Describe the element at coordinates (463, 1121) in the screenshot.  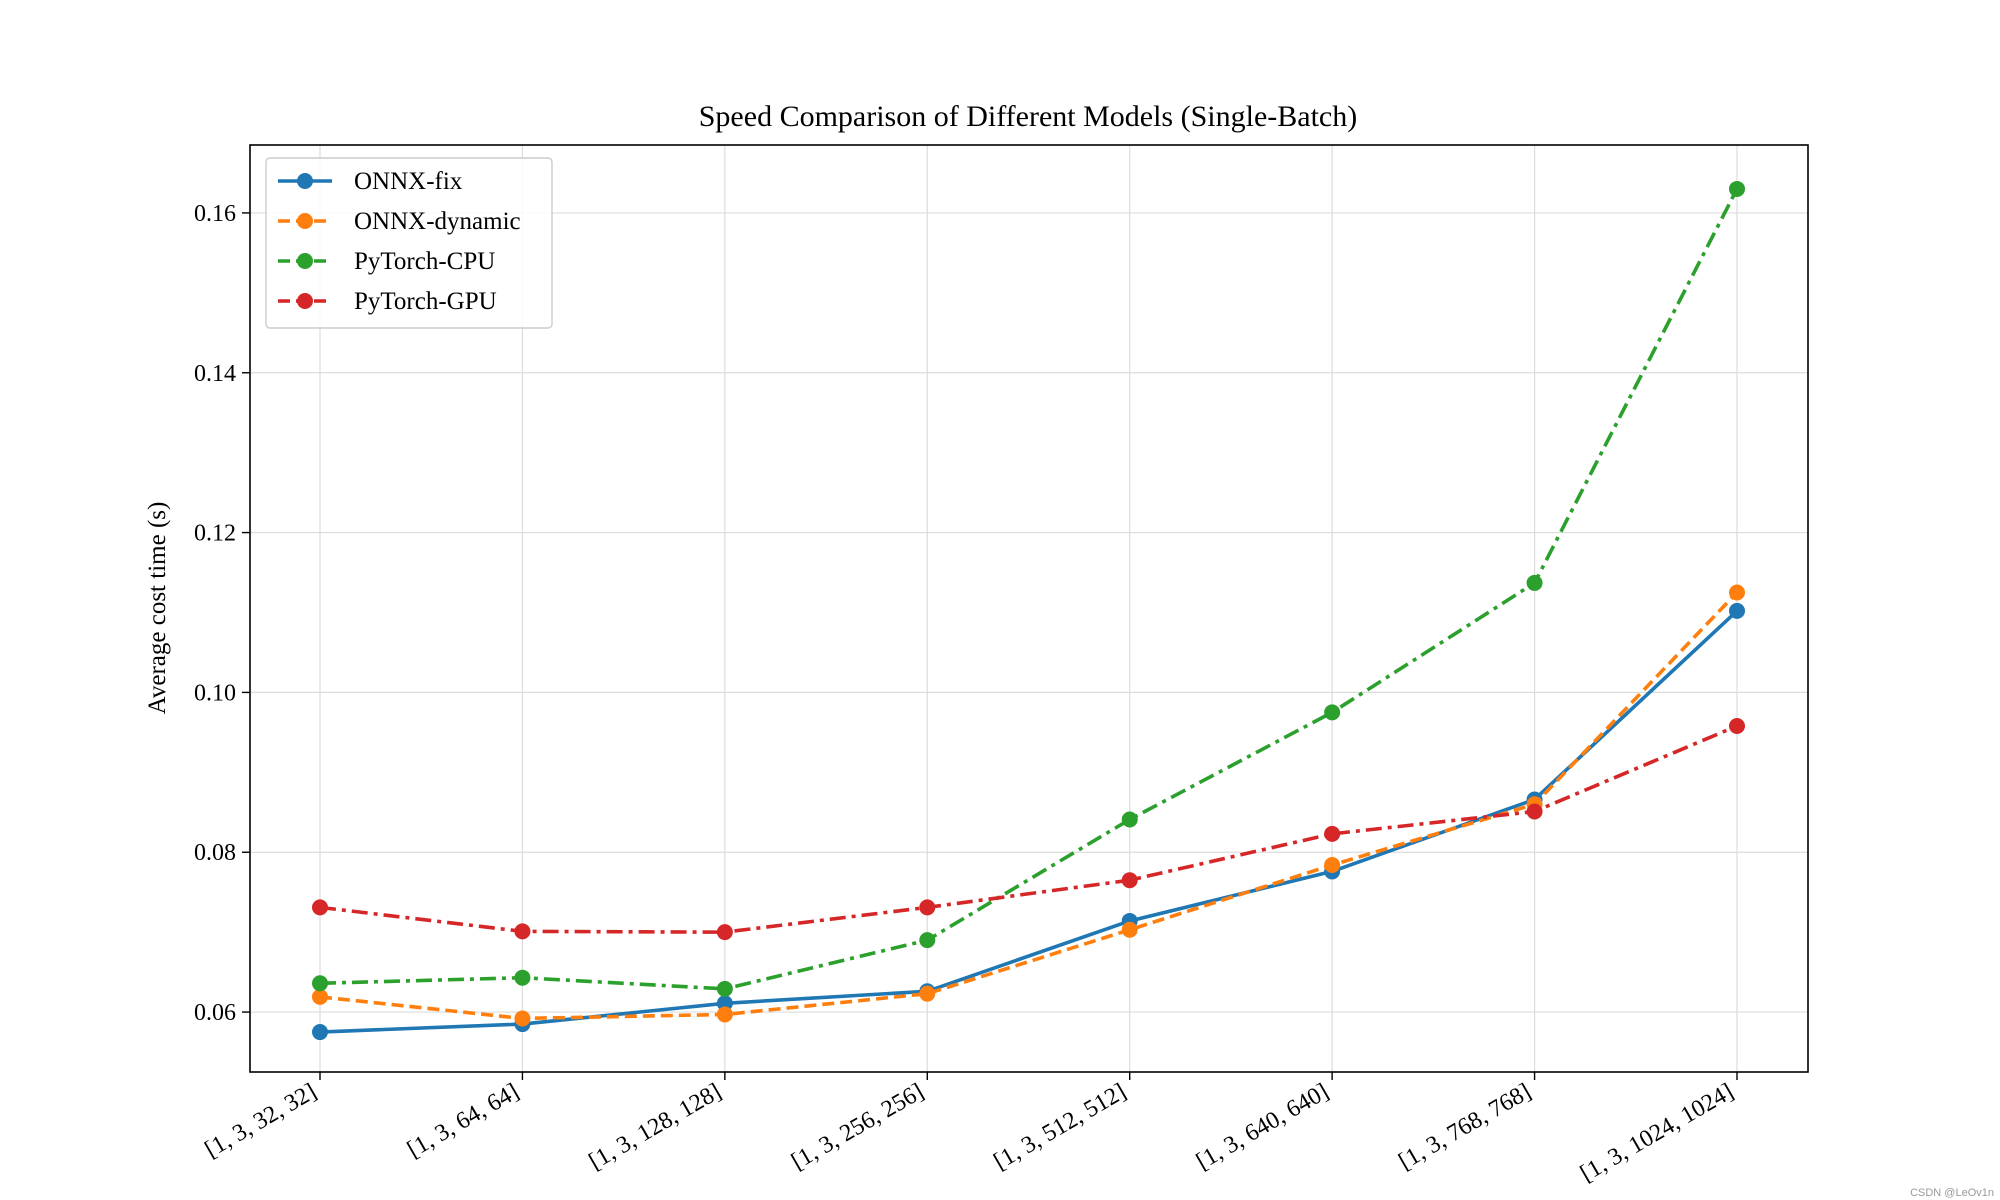
I see `x-tick-label: [1, 3, 64, 64]` at that location.